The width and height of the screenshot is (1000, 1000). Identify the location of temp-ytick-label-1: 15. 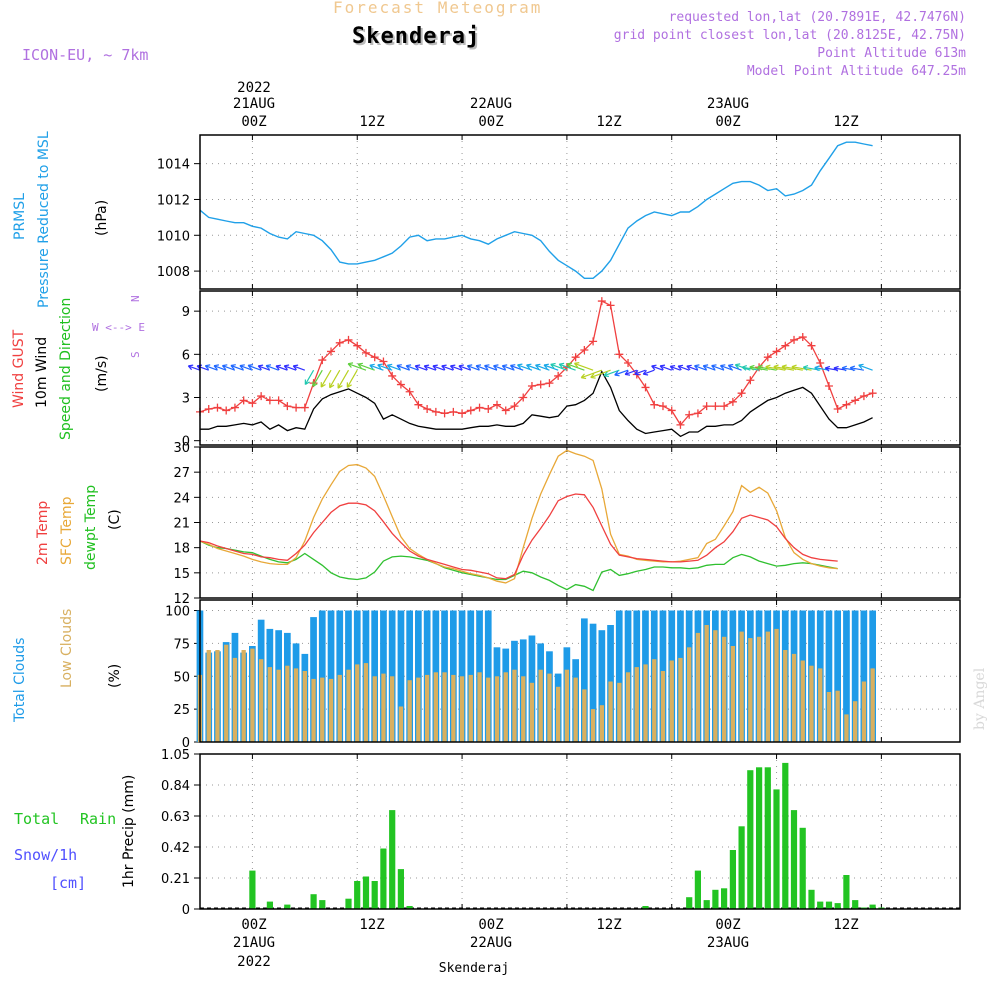
(181, 574).